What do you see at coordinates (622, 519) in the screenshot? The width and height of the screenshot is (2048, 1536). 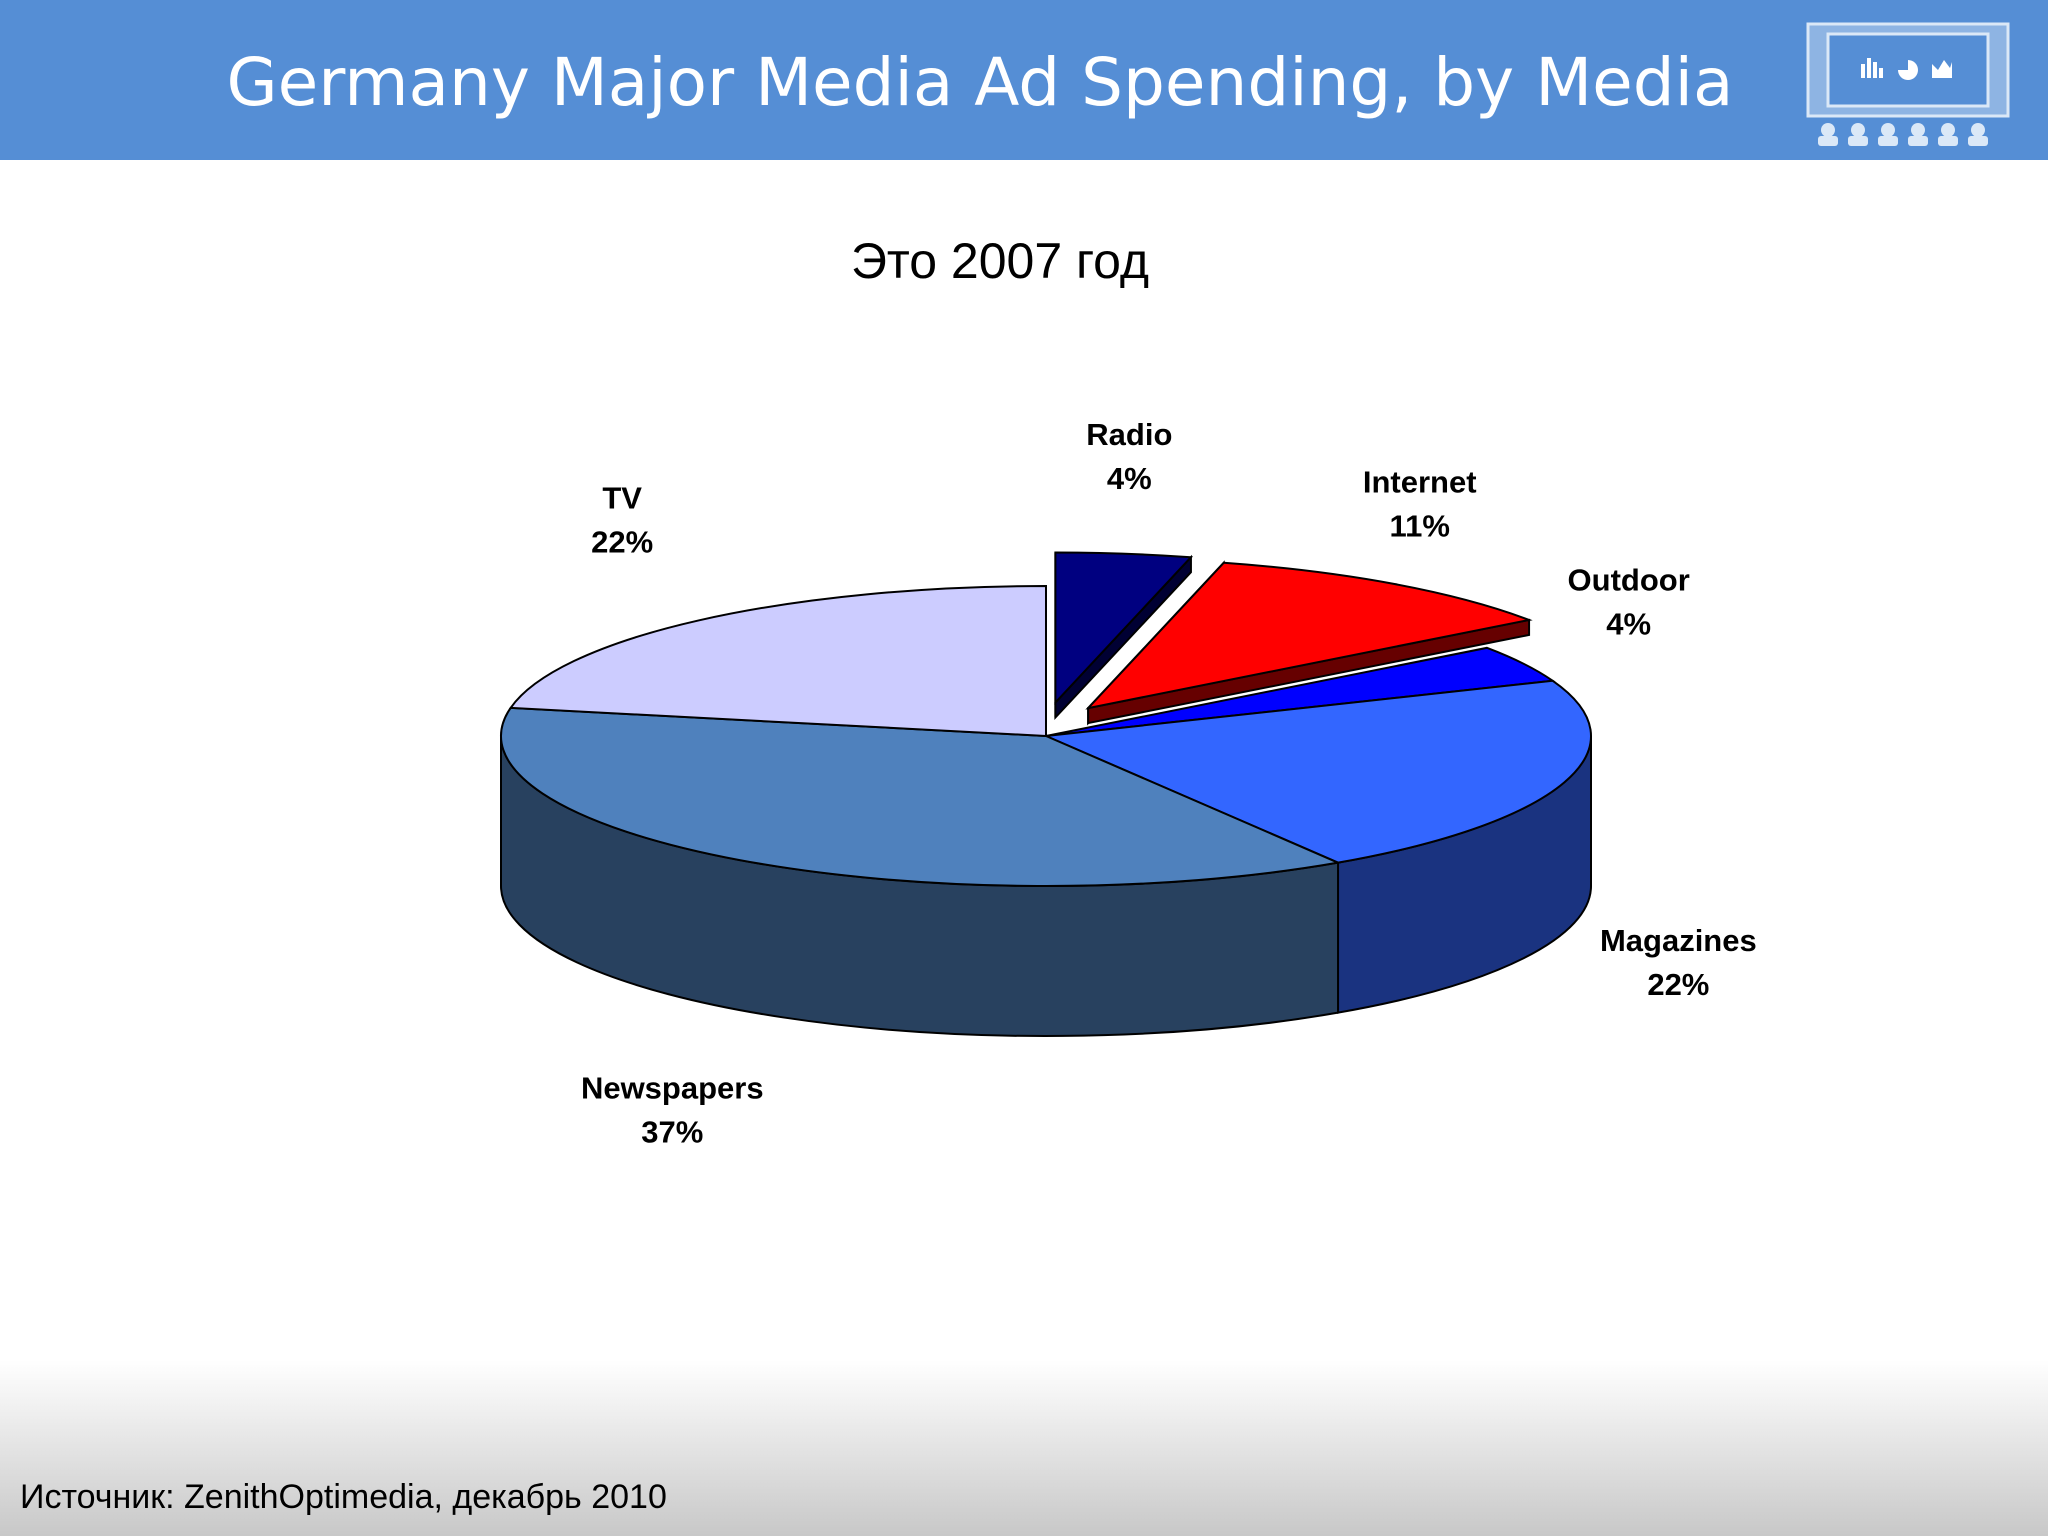 I see `data-label-tv: TV 22%` at bounding box center [622, 519].